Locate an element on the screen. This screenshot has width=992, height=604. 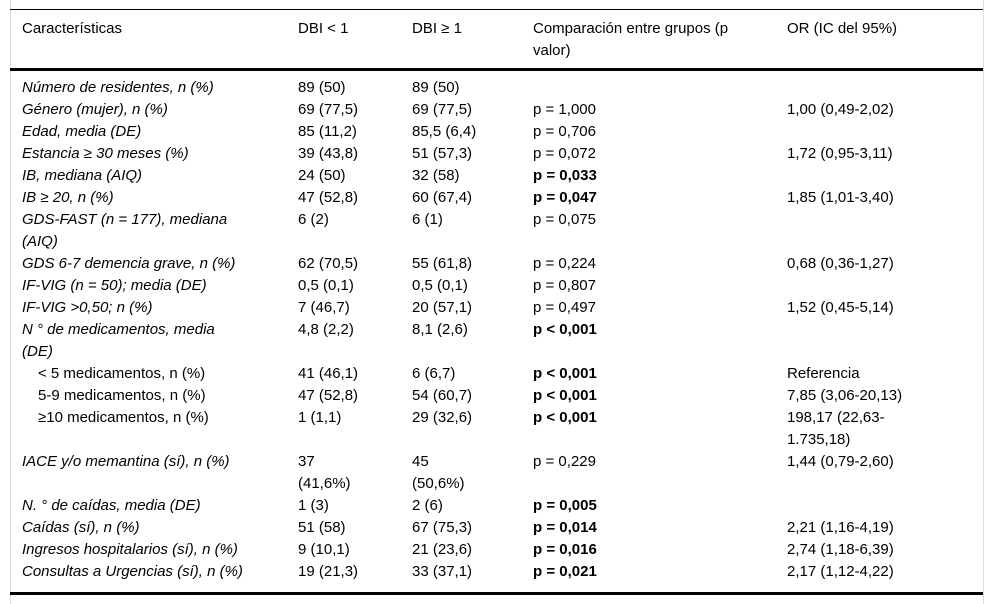
cell-dbi-ge-1: 0,5 (0,1) is located at coordinates (440, 285).